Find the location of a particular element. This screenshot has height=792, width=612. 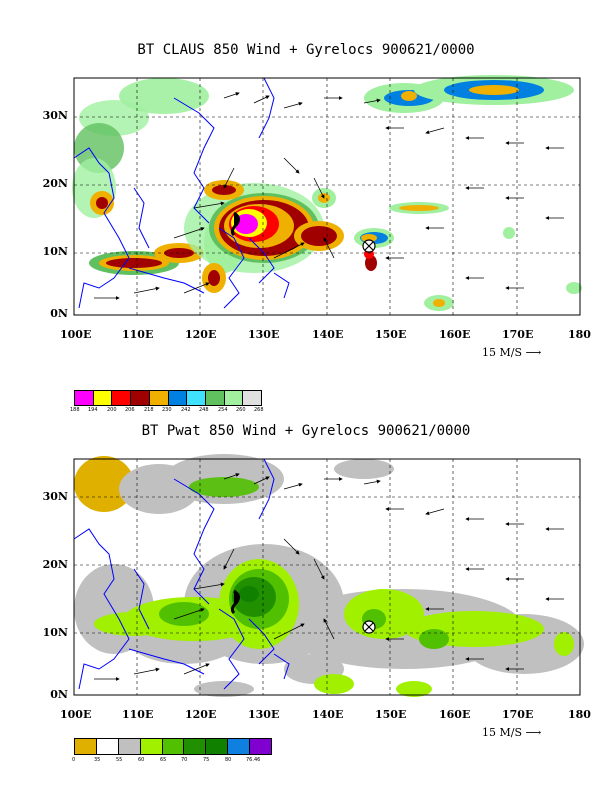

cb1-tick: 194 is located at coordinates (93, 410).